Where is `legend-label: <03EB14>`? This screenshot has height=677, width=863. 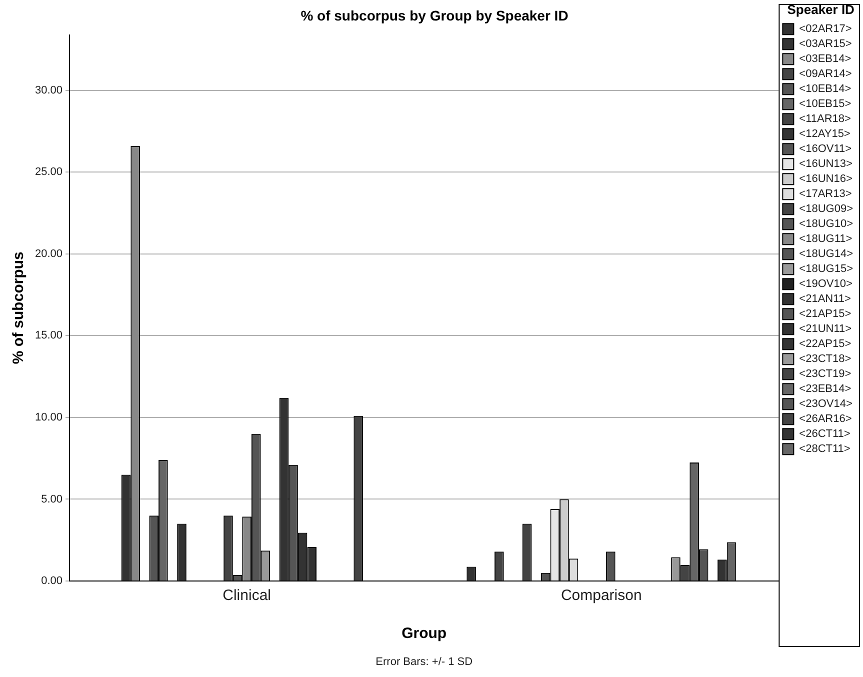 legend-label: <03EB14> is located at coordinates (825, 59).